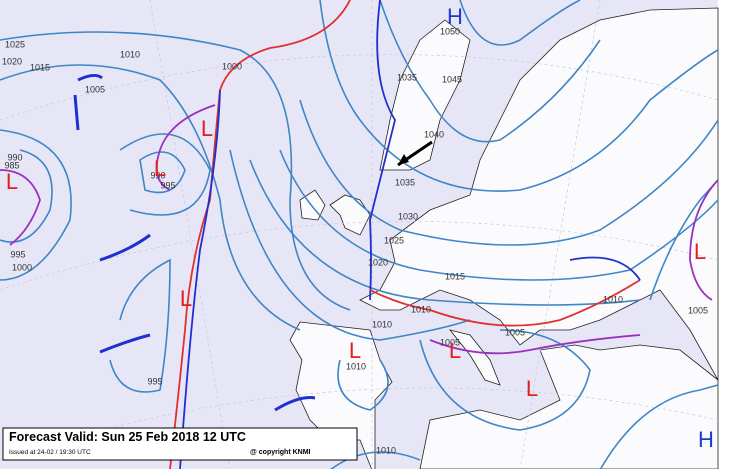 The image size is (732, 469). Describe the element at coordinates (434, 134) in the screenshot. I see `pressure-label: 1040` at that location.